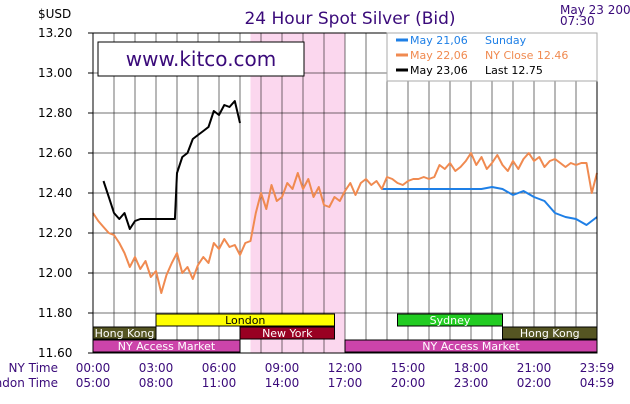 This screenshot has width=630, height=404. I want to click on market-bar-label: London, so click(245, 320).